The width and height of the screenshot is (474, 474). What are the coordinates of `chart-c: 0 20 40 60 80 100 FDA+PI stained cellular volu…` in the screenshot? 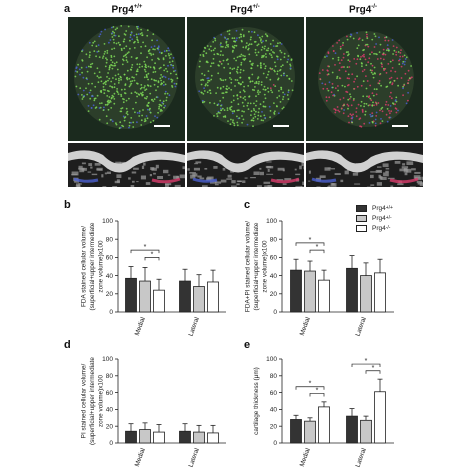 It's located at (319, 277).